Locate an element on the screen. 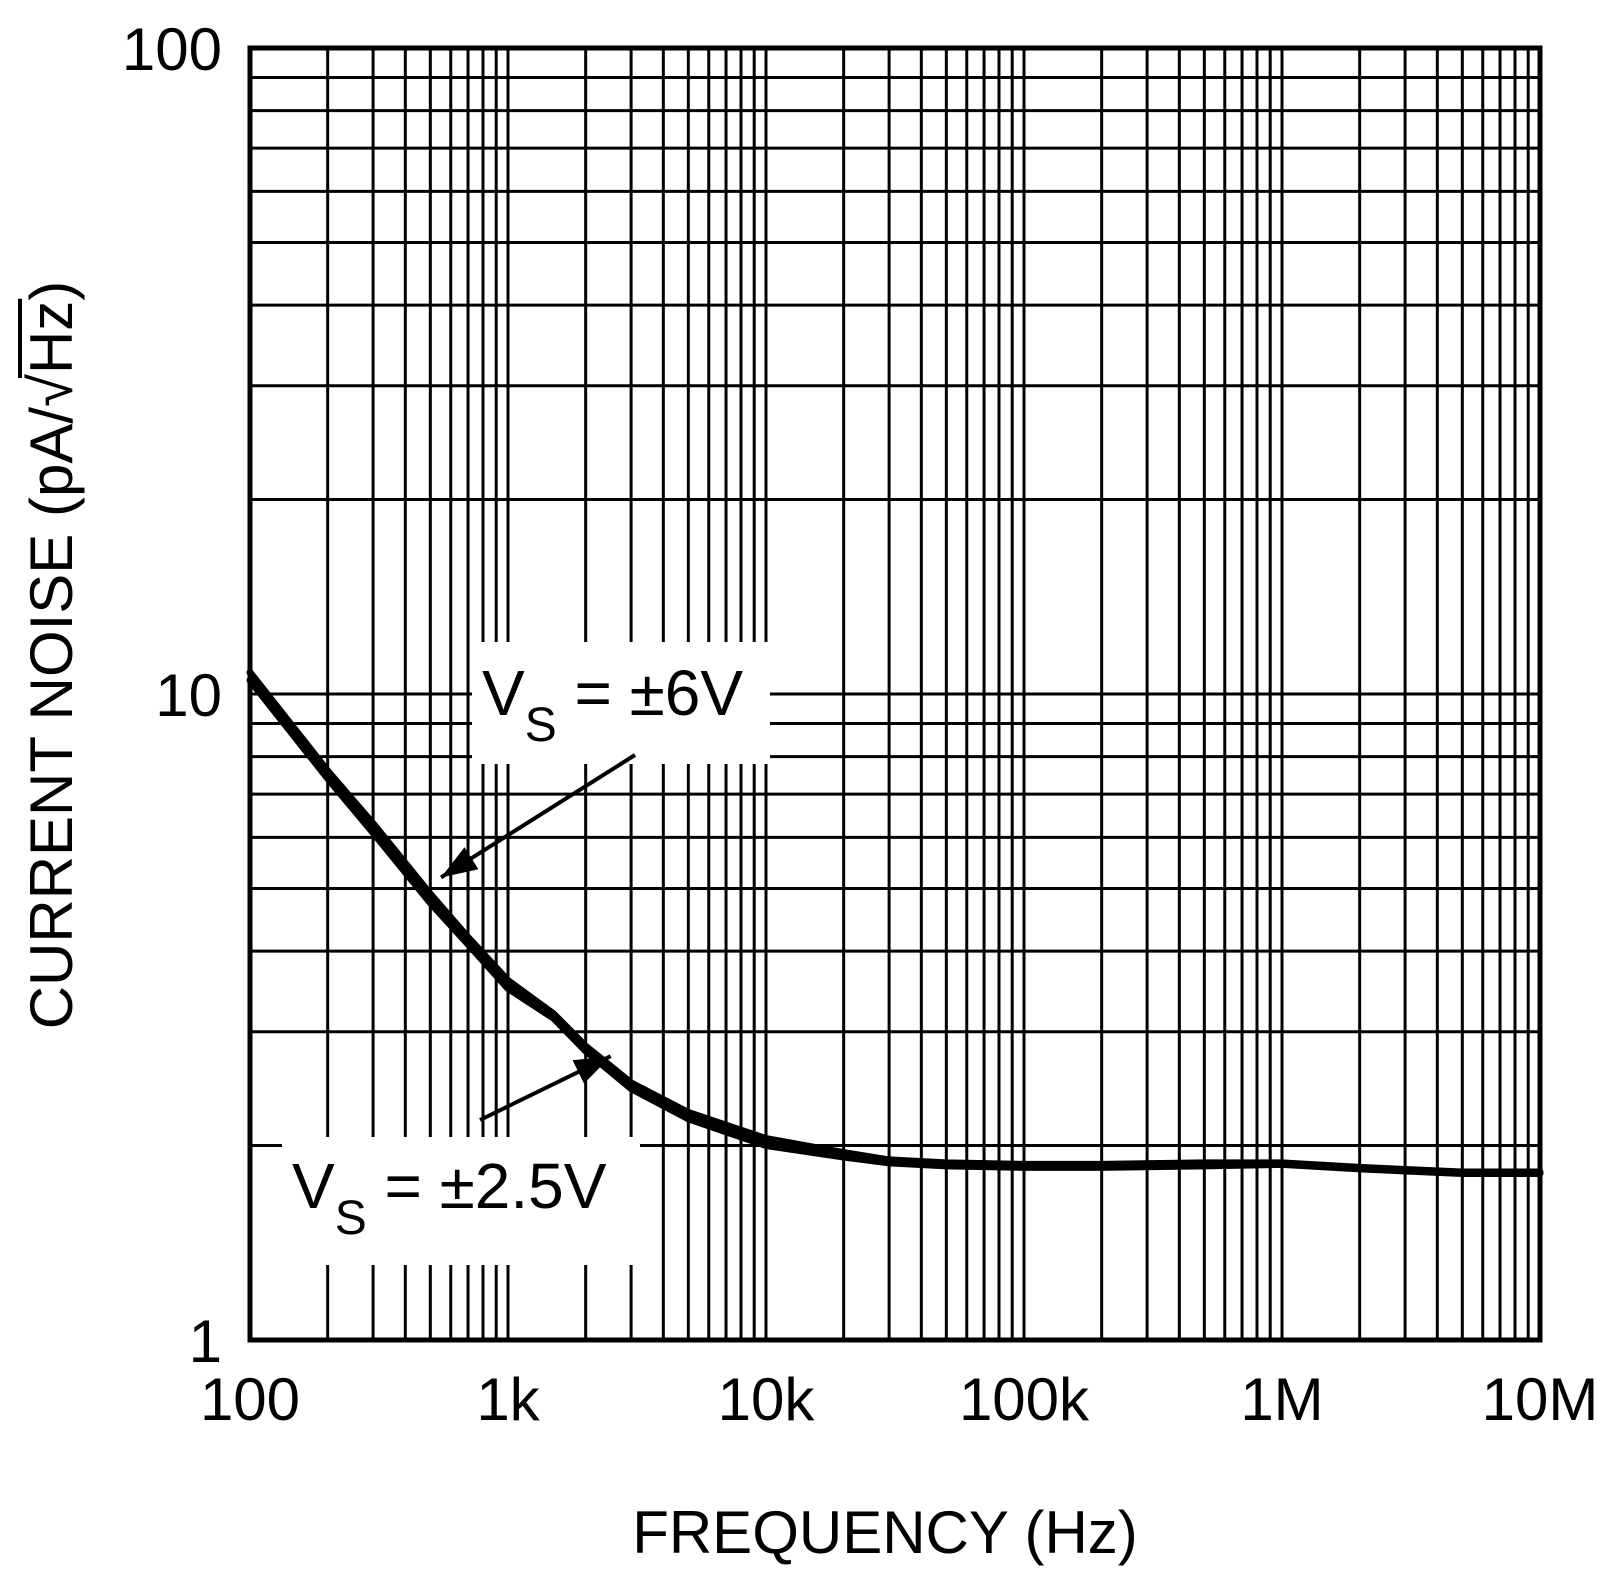  x-tick-label: 1k is located at coordinates (508, 1399).